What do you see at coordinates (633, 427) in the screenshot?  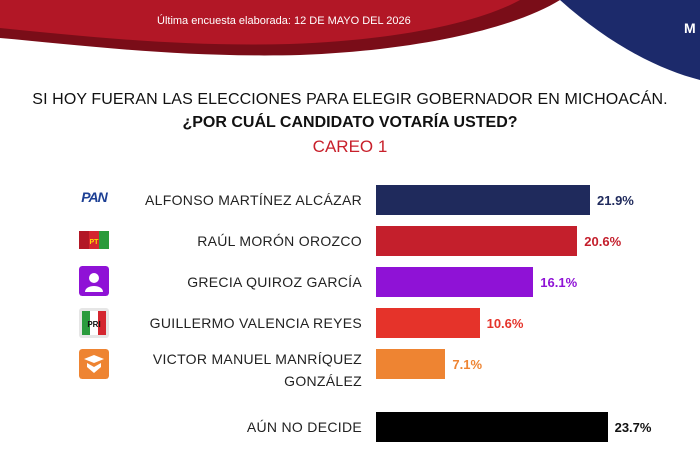 I see `bar-value-label: 23.7%` at bounding box center [633, 427].